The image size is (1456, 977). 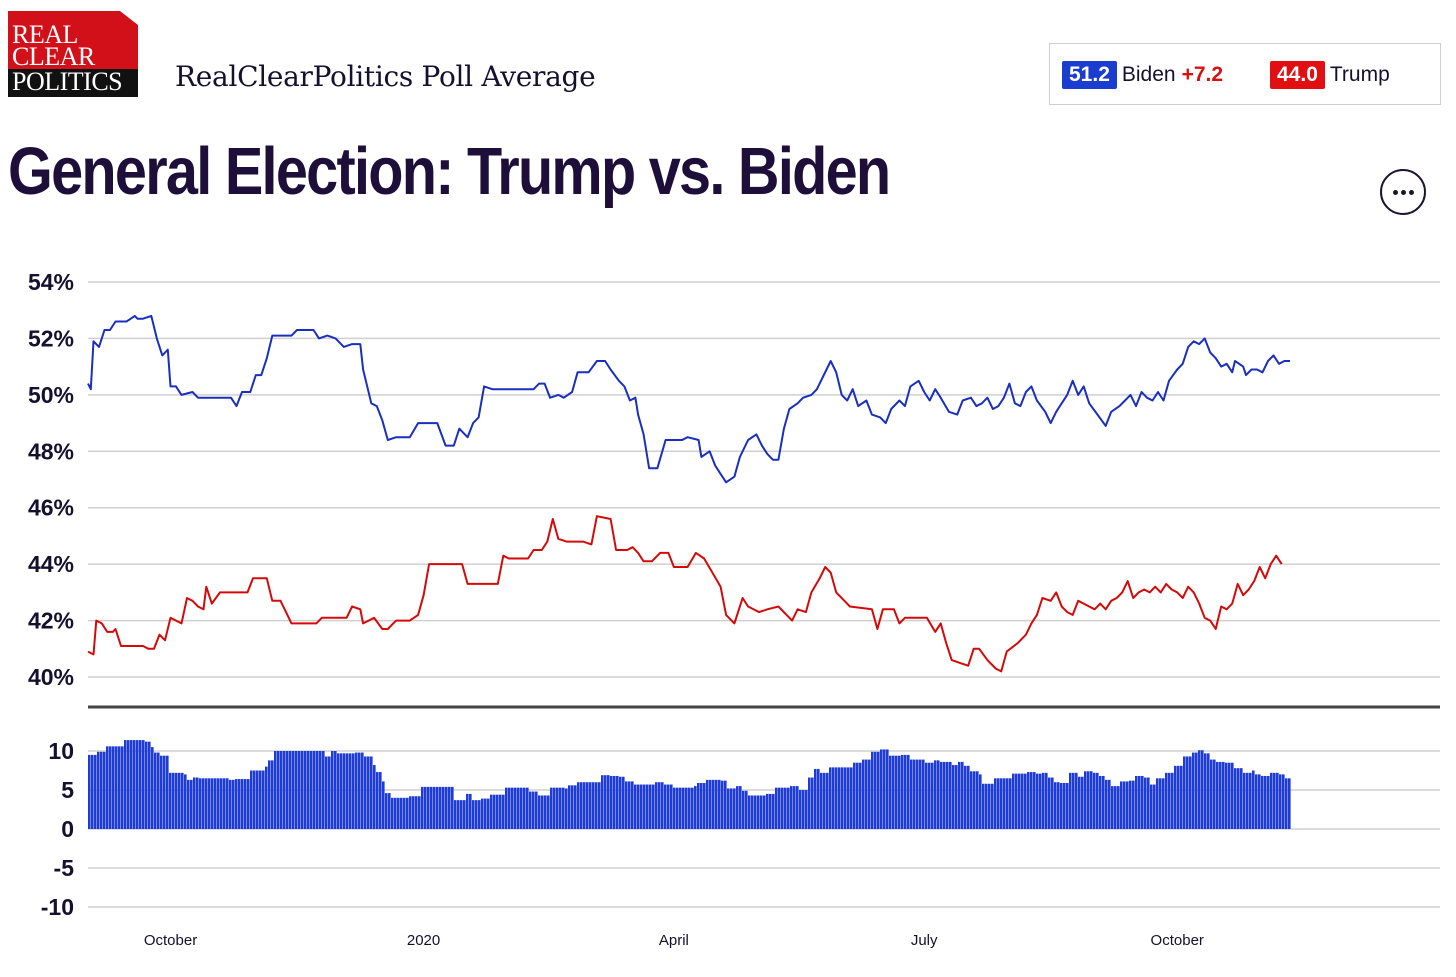 What do you see at coordinates (73, 54) in the screenshot?
I see `rcp-logo: REAL CLEAR POLITICS` at bounding box center [73, 54].